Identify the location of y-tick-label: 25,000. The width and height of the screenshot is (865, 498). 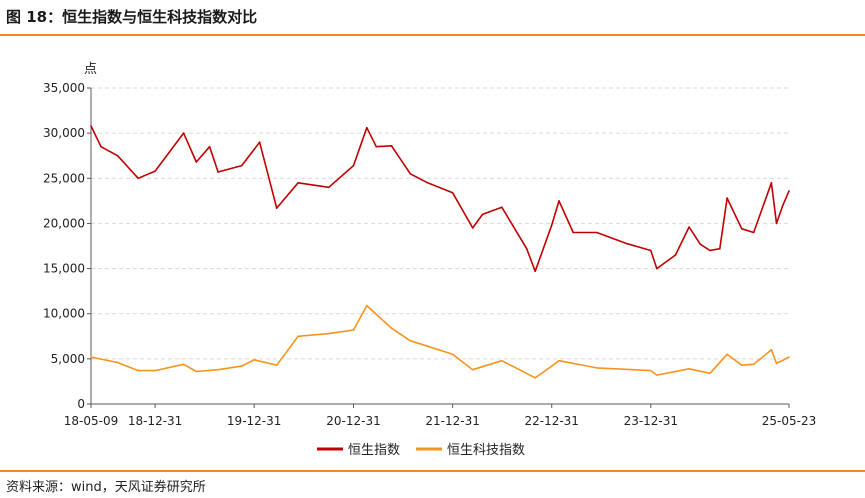
(64, 178).